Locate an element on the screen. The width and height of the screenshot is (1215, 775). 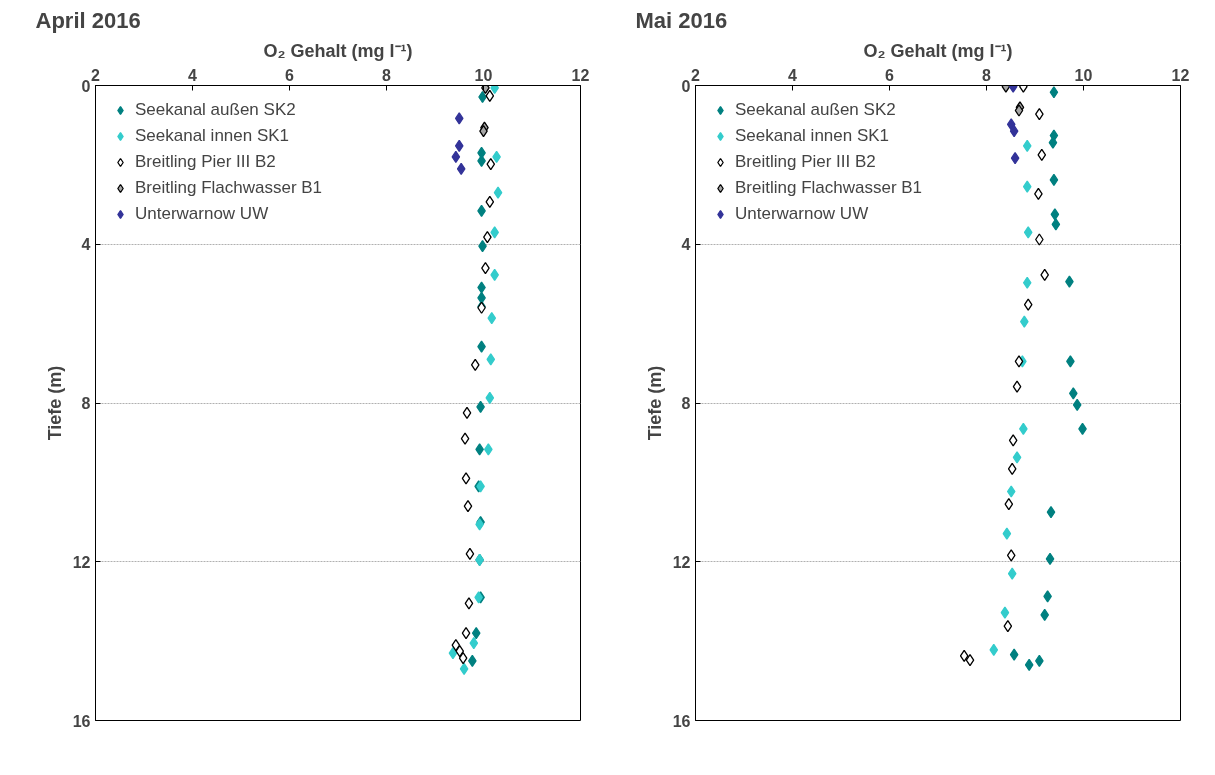
chart-title: April 2016 is located at coordinates (88, 20).